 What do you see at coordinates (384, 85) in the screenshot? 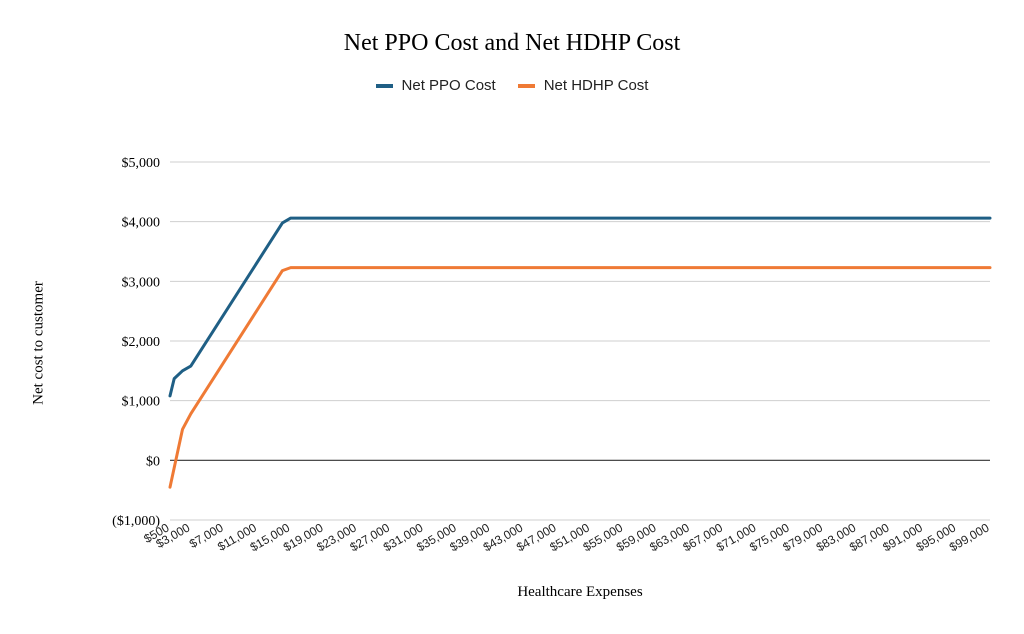
I see `legend-swatch-ppo` at bounding box center [384, 85].